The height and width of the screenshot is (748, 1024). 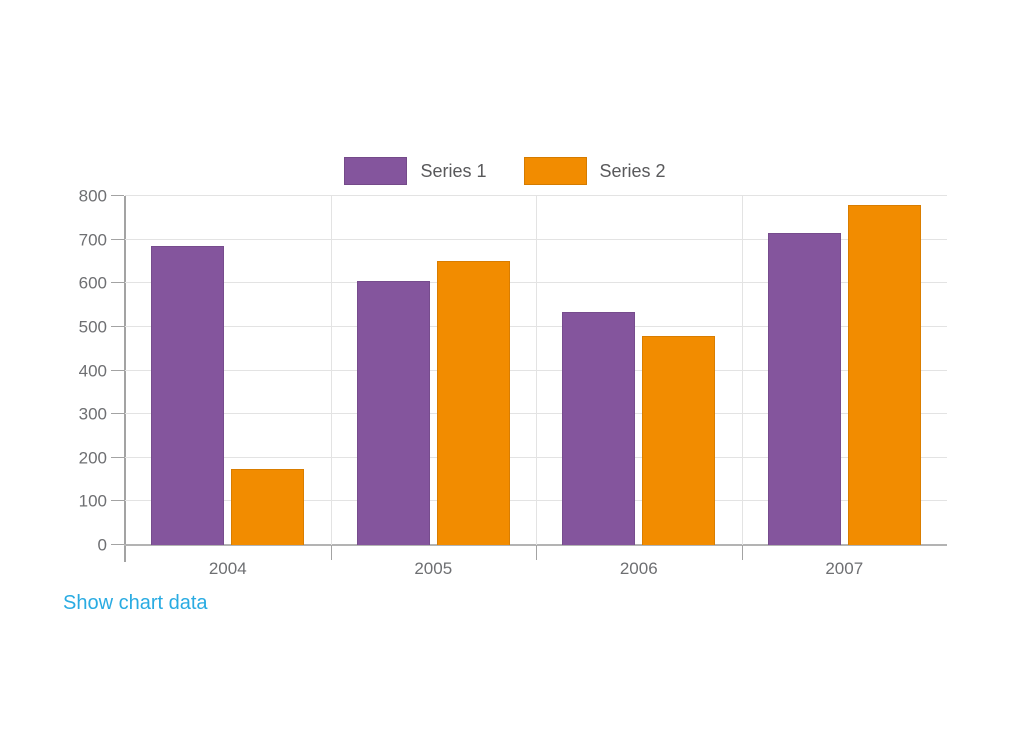 I want to click on x-axis-label-2004: 2004, so click(x=227, y=568).